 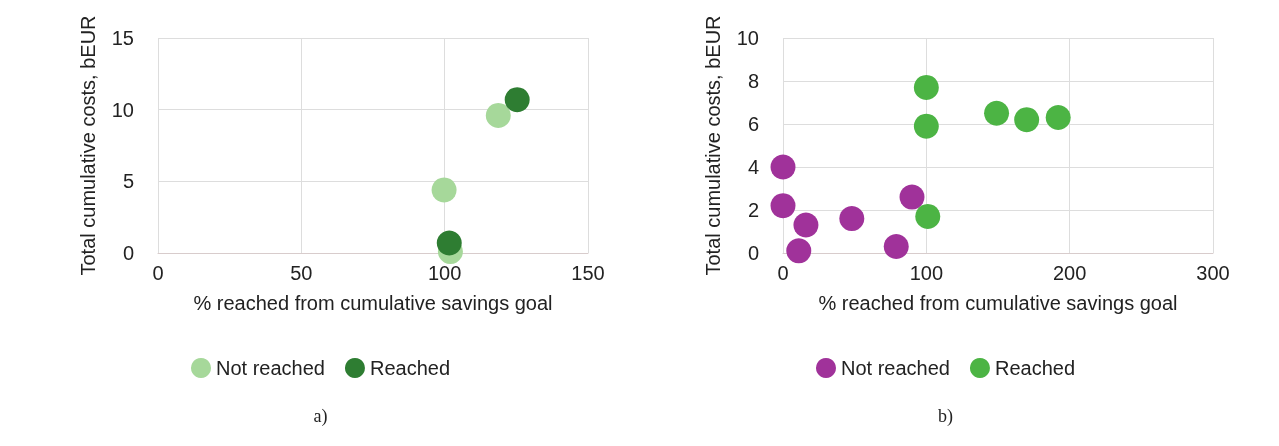 I want to click on text: b), so click(x=945, y=416).